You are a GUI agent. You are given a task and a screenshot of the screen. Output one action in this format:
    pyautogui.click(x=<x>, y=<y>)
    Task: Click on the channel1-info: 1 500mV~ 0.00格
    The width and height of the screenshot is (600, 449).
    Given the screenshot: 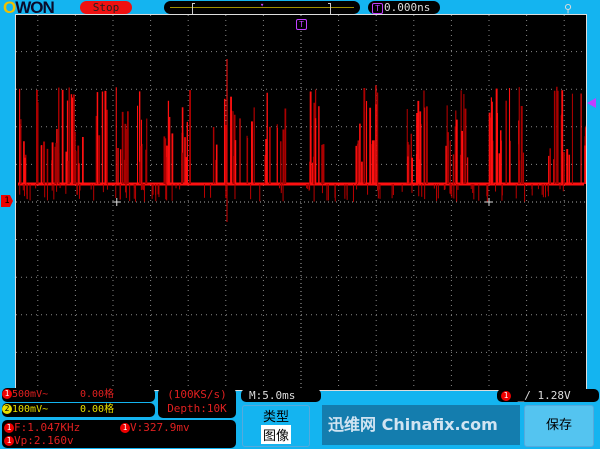 What is the action you would take?
    pyautogui.click(x=78, y=395)
    